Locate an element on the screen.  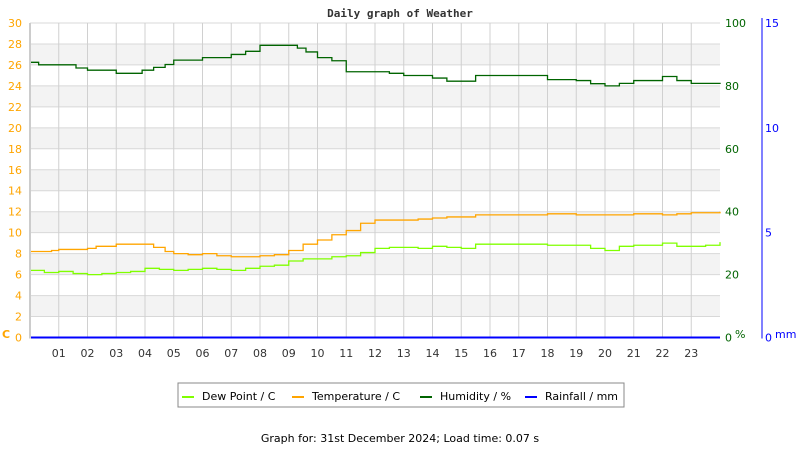
left-tick-label: 4 is located at coordinates (18, 296).